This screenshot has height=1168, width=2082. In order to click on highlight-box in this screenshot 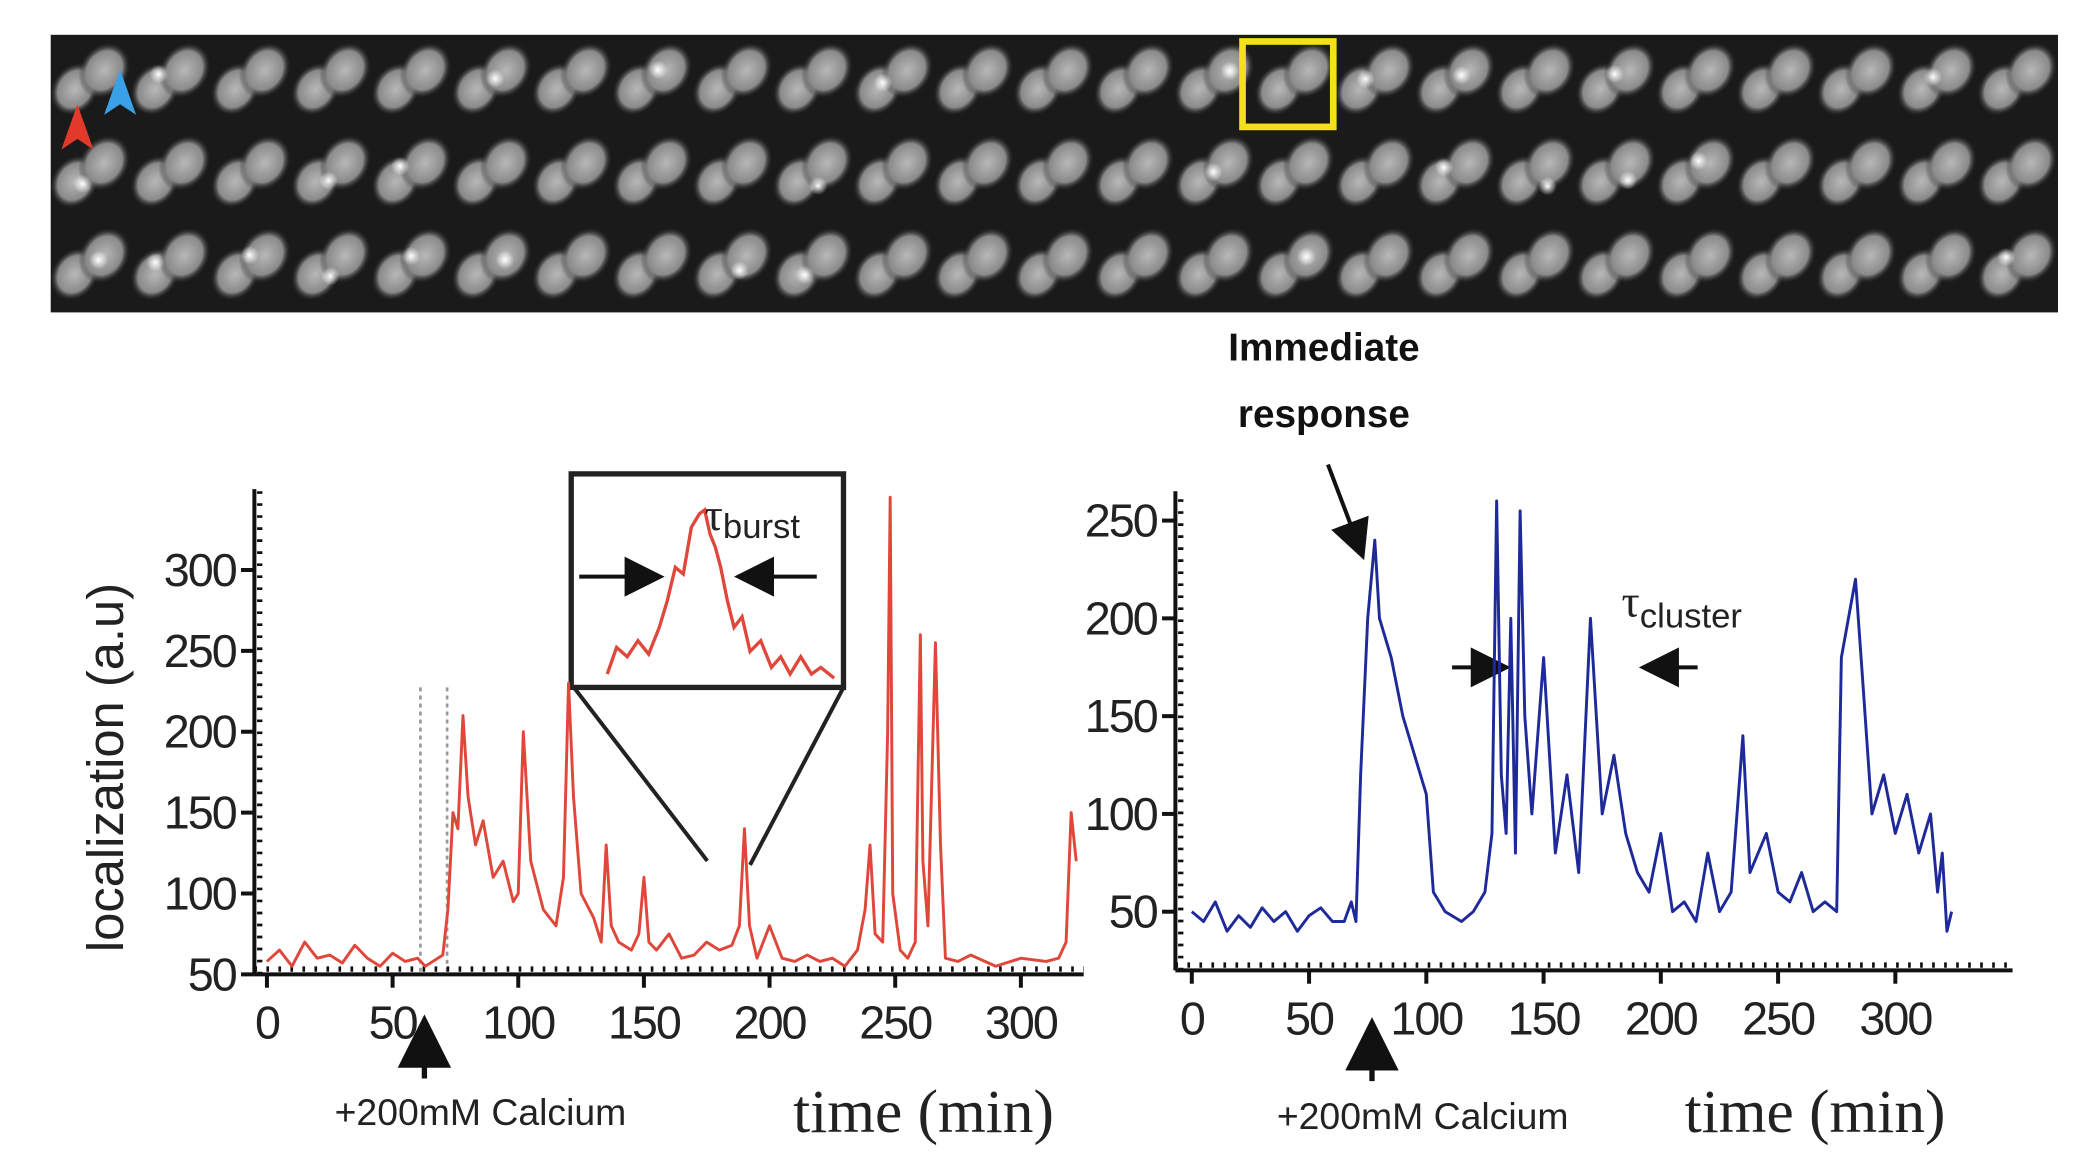, I will do `click(1288, 84)`.